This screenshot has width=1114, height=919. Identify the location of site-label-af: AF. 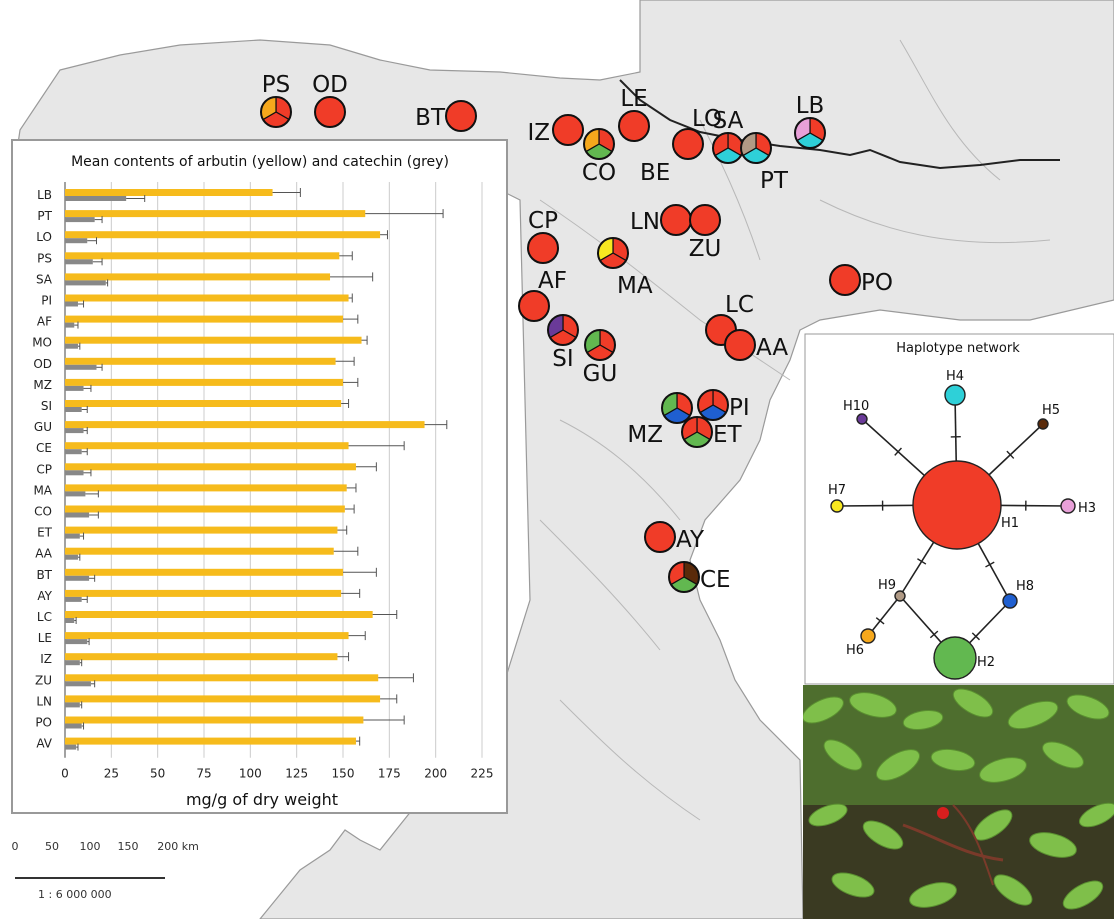
(552, 281).